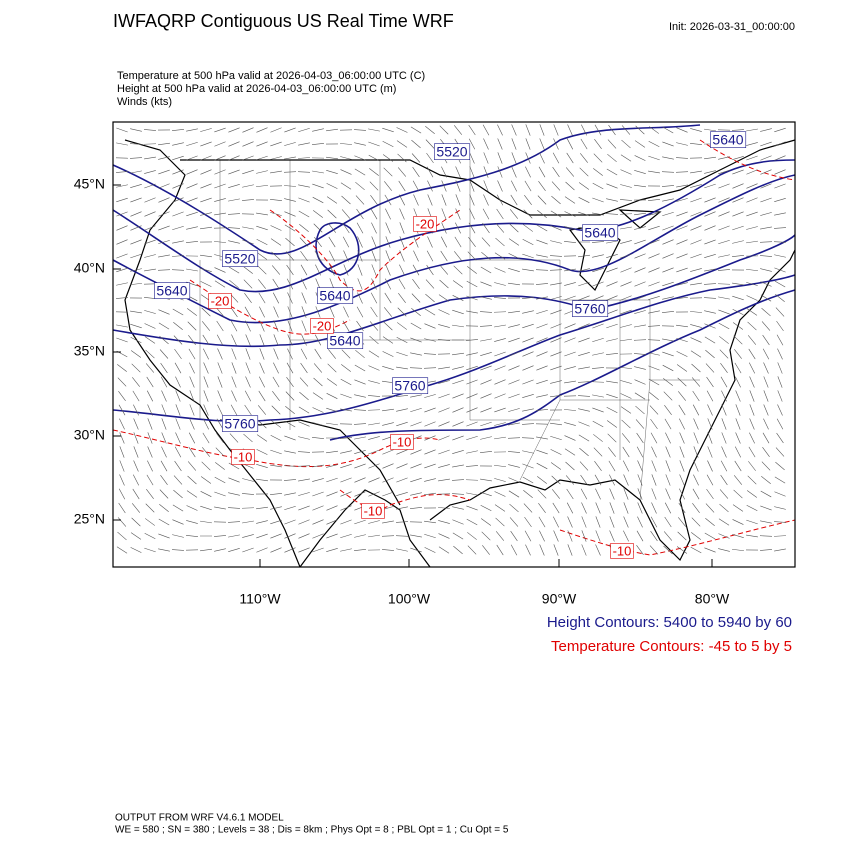 The image size is (850, 850). What do you see at coordinates (599, 233) in the screenshot?
I see `height-label: 5640` at bounding box center [599, 233].